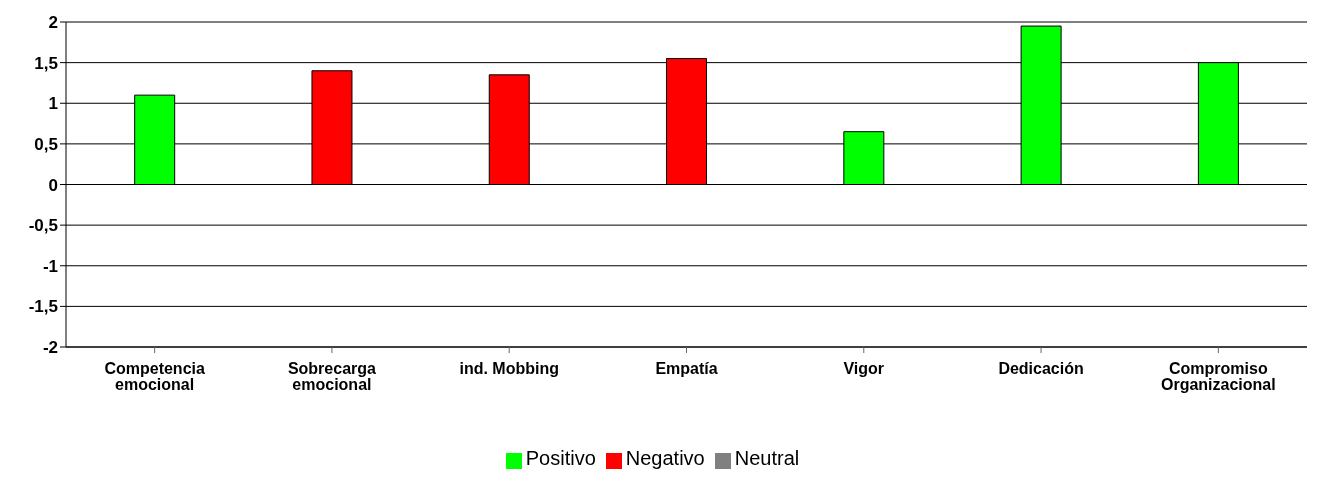 This screenshot has height=488, width=1325. Describe the element at coordinates (864, 369) in the screenshot. I see `x-tick-label: Vigor` at that location.